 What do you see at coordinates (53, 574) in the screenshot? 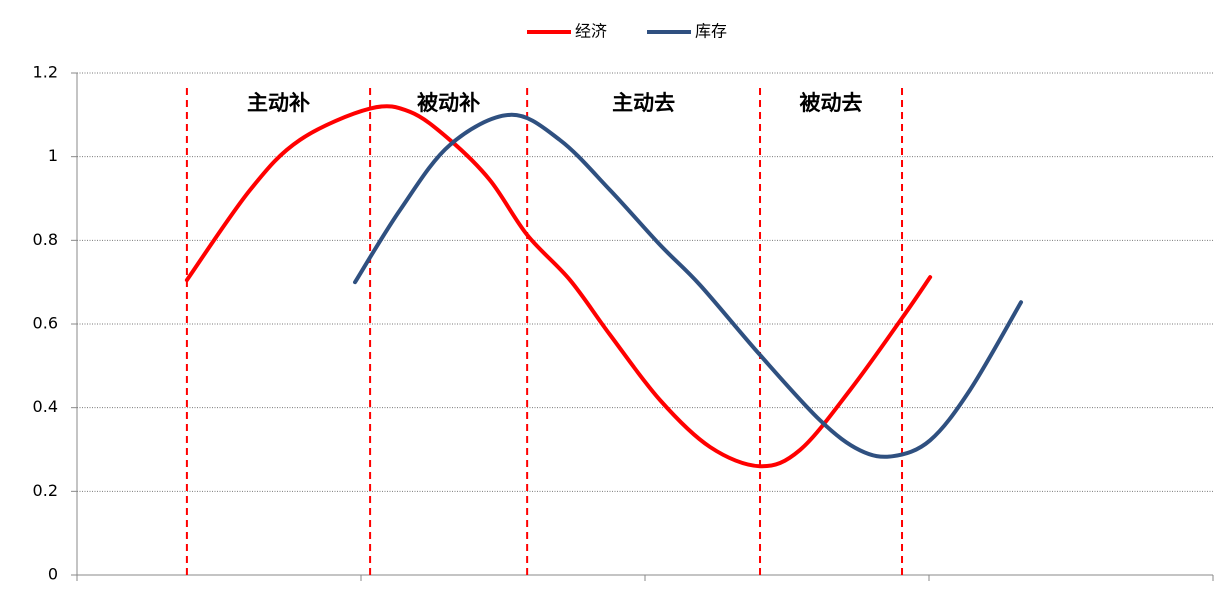
I see `y-tick-label: 0` at bounding box center [53, 574].